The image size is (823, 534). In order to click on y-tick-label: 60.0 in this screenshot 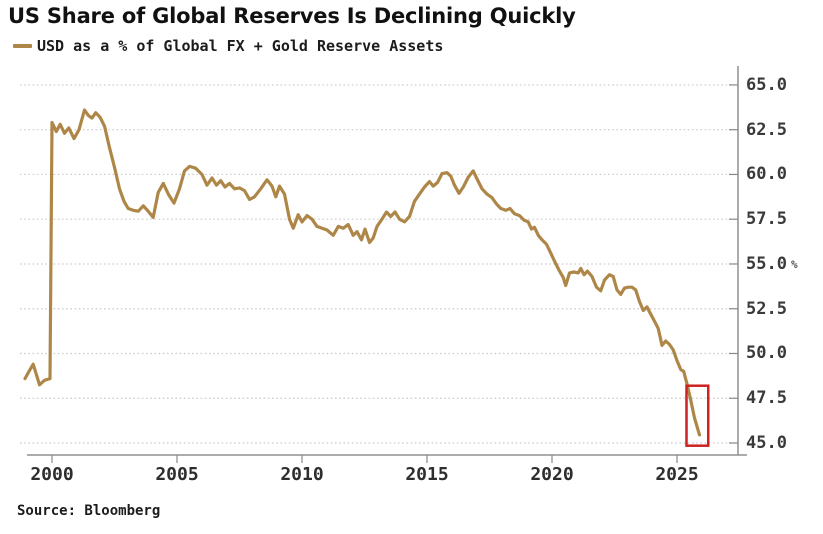, I will do `click(766, 174)`.